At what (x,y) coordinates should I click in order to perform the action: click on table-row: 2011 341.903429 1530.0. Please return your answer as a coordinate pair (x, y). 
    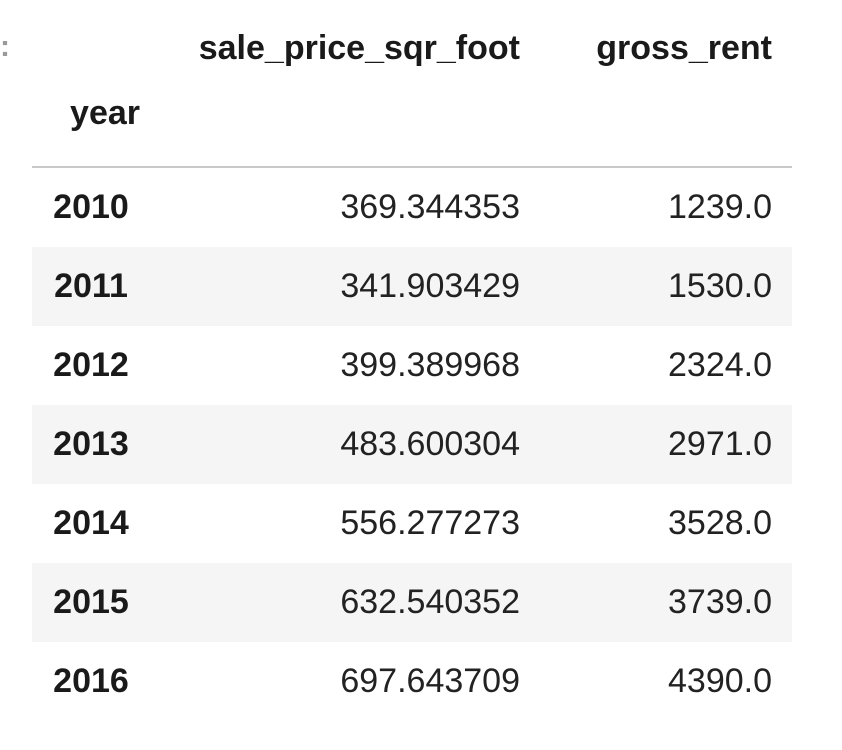
    Looking at the image, I should click on (412, 286).